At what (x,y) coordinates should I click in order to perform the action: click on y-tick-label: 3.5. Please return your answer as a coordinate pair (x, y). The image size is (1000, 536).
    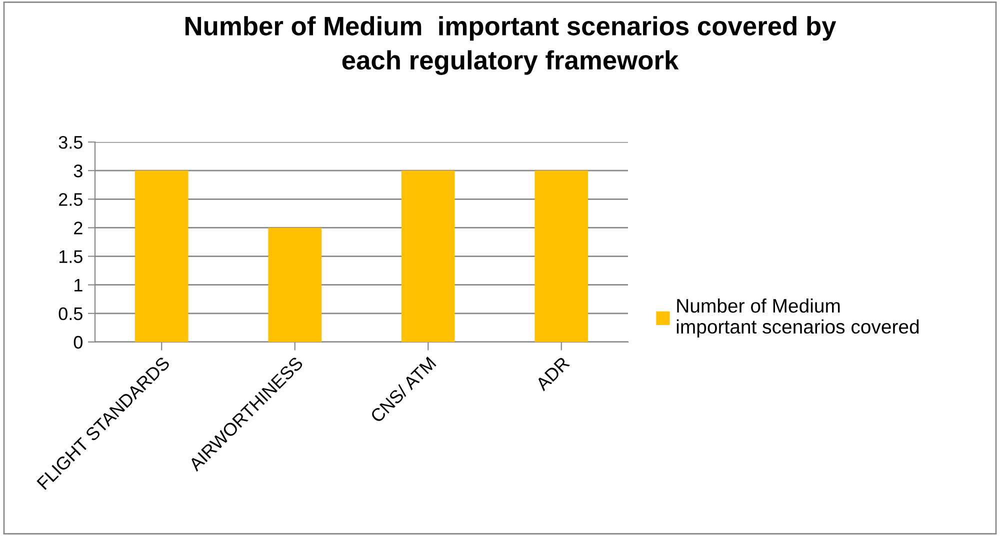
    Looking at the image, I should click on (70, 142).